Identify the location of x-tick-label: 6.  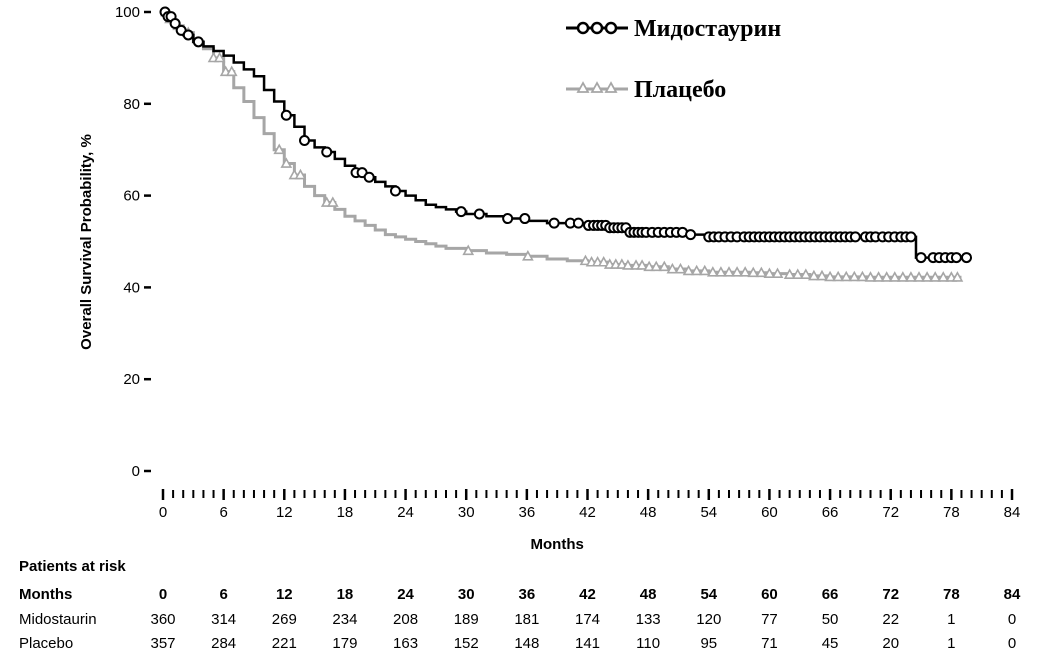
(223, 512).